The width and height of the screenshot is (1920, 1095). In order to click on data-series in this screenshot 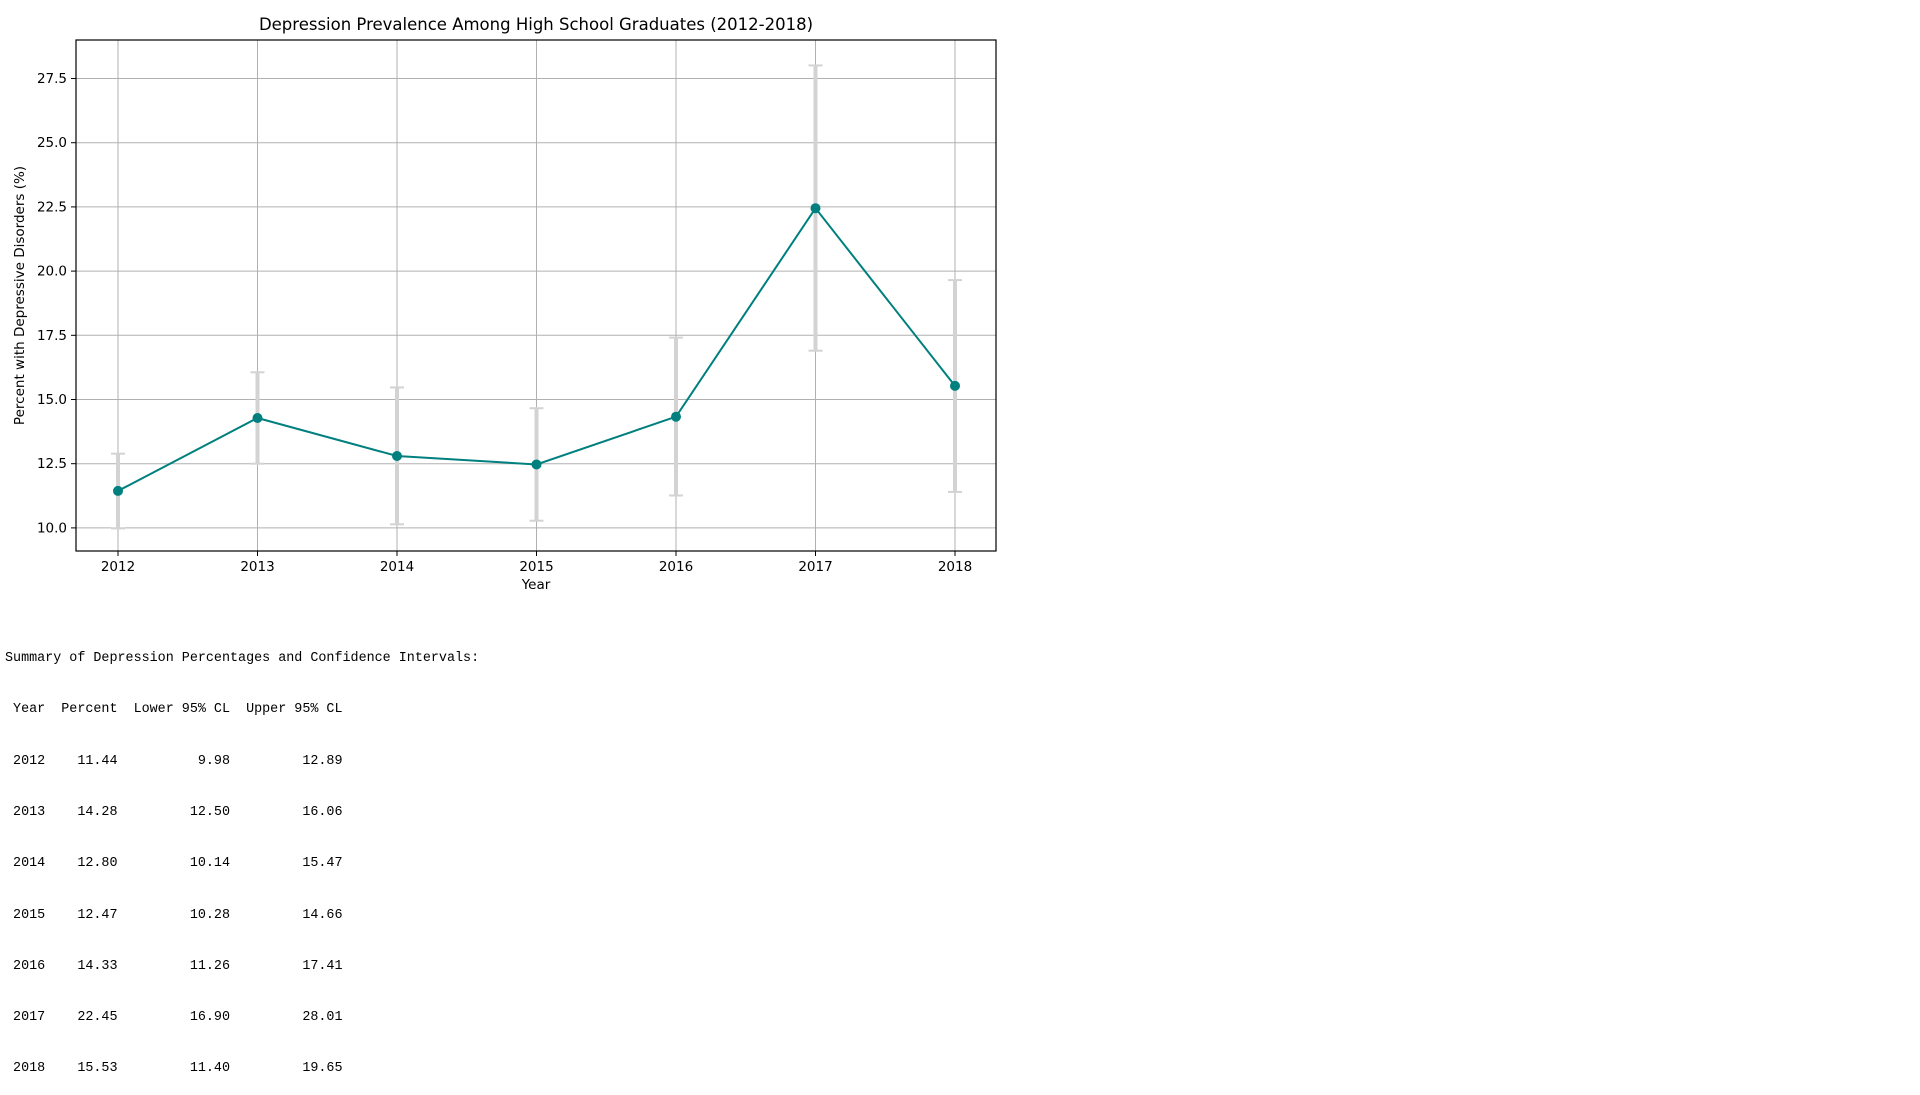, I will do `click(536, 349)`.